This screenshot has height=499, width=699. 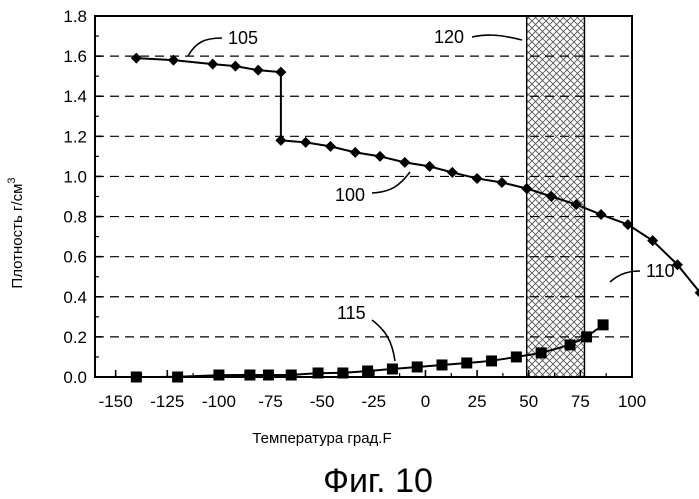 I want to click on y-axis-title-superscript: 3, so click(x=12, y=180).